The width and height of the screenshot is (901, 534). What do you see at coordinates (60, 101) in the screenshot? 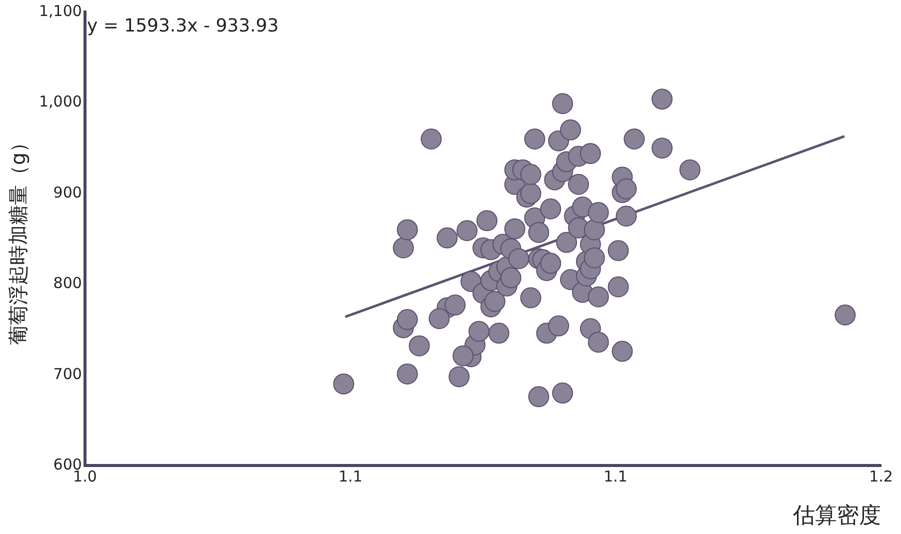
I see `y-tick-label: 1,000` at bounding box center [60, 101].